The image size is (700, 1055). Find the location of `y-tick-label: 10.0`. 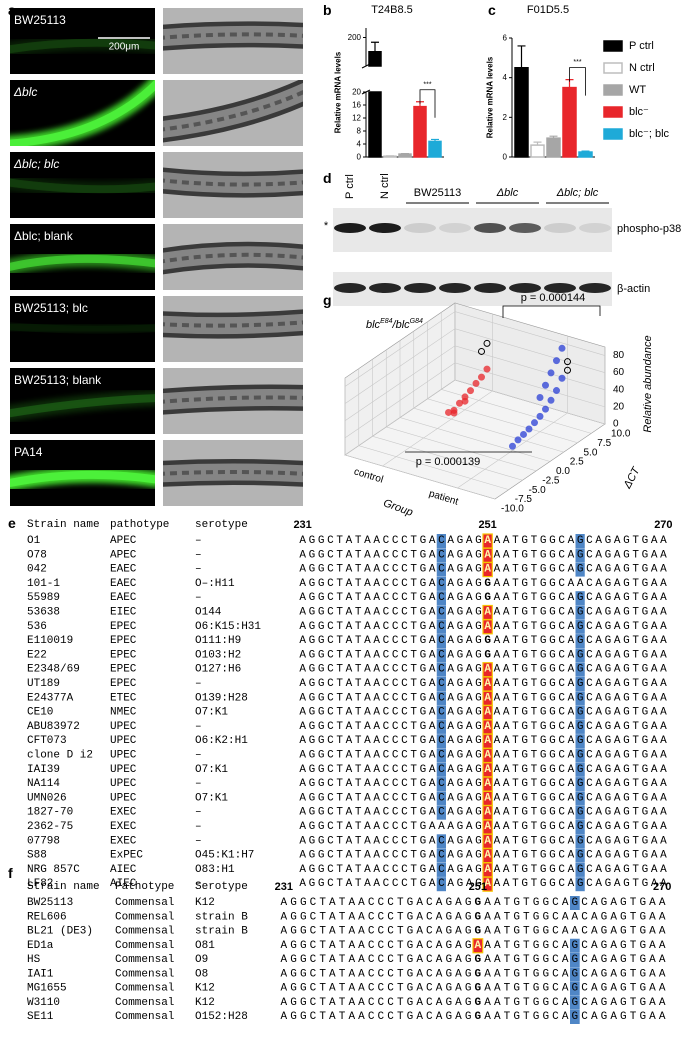

y-tick-label: 10.0 is located at coordinates (621, 434).